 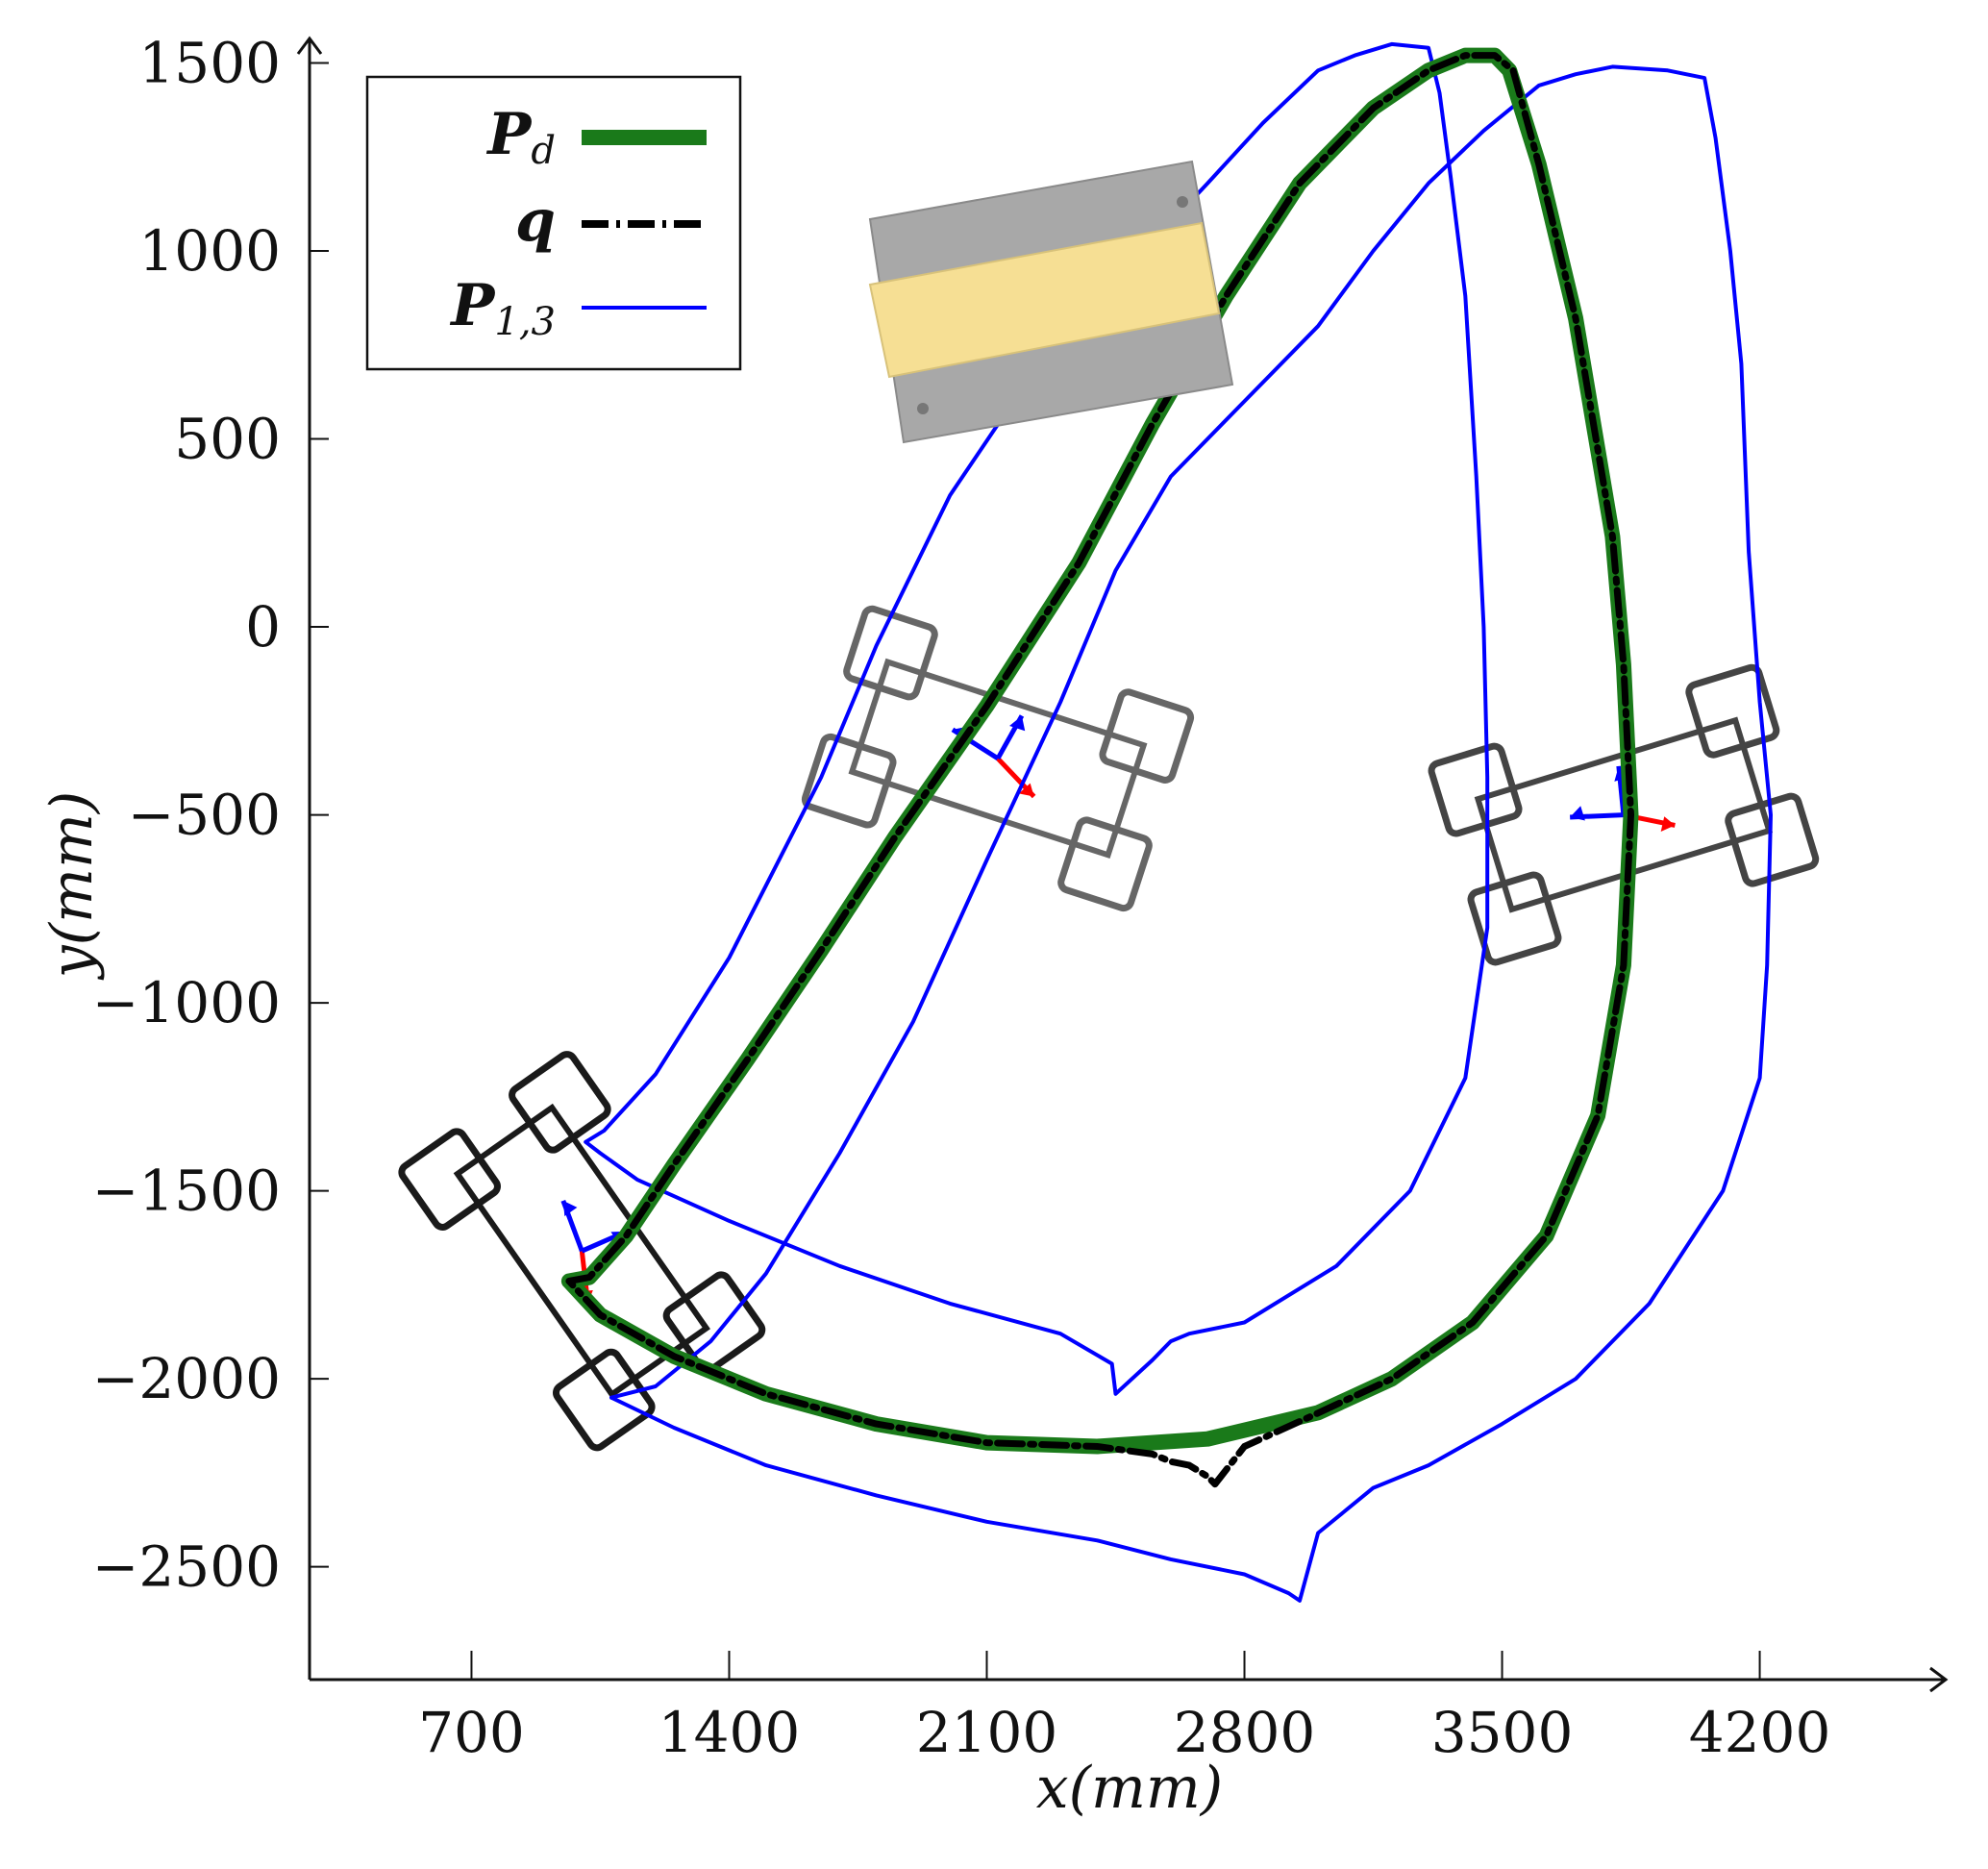 I want to click on y-tick-label: −2500, so click(x=187, y=1567).